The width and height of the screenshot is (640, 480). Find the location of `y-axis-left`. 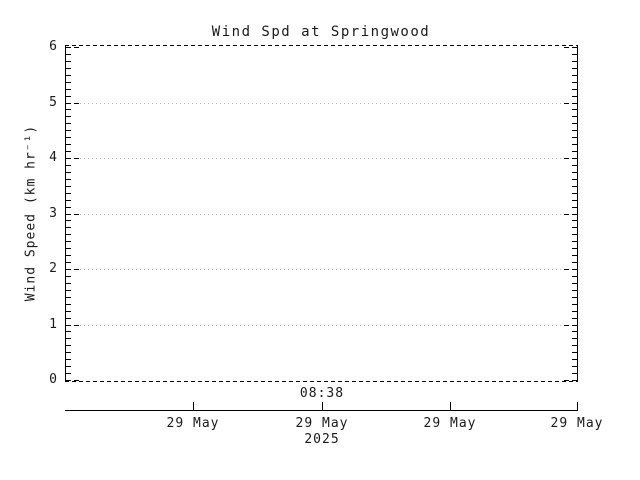

y-axis-left is located at coordinates (65, 213).